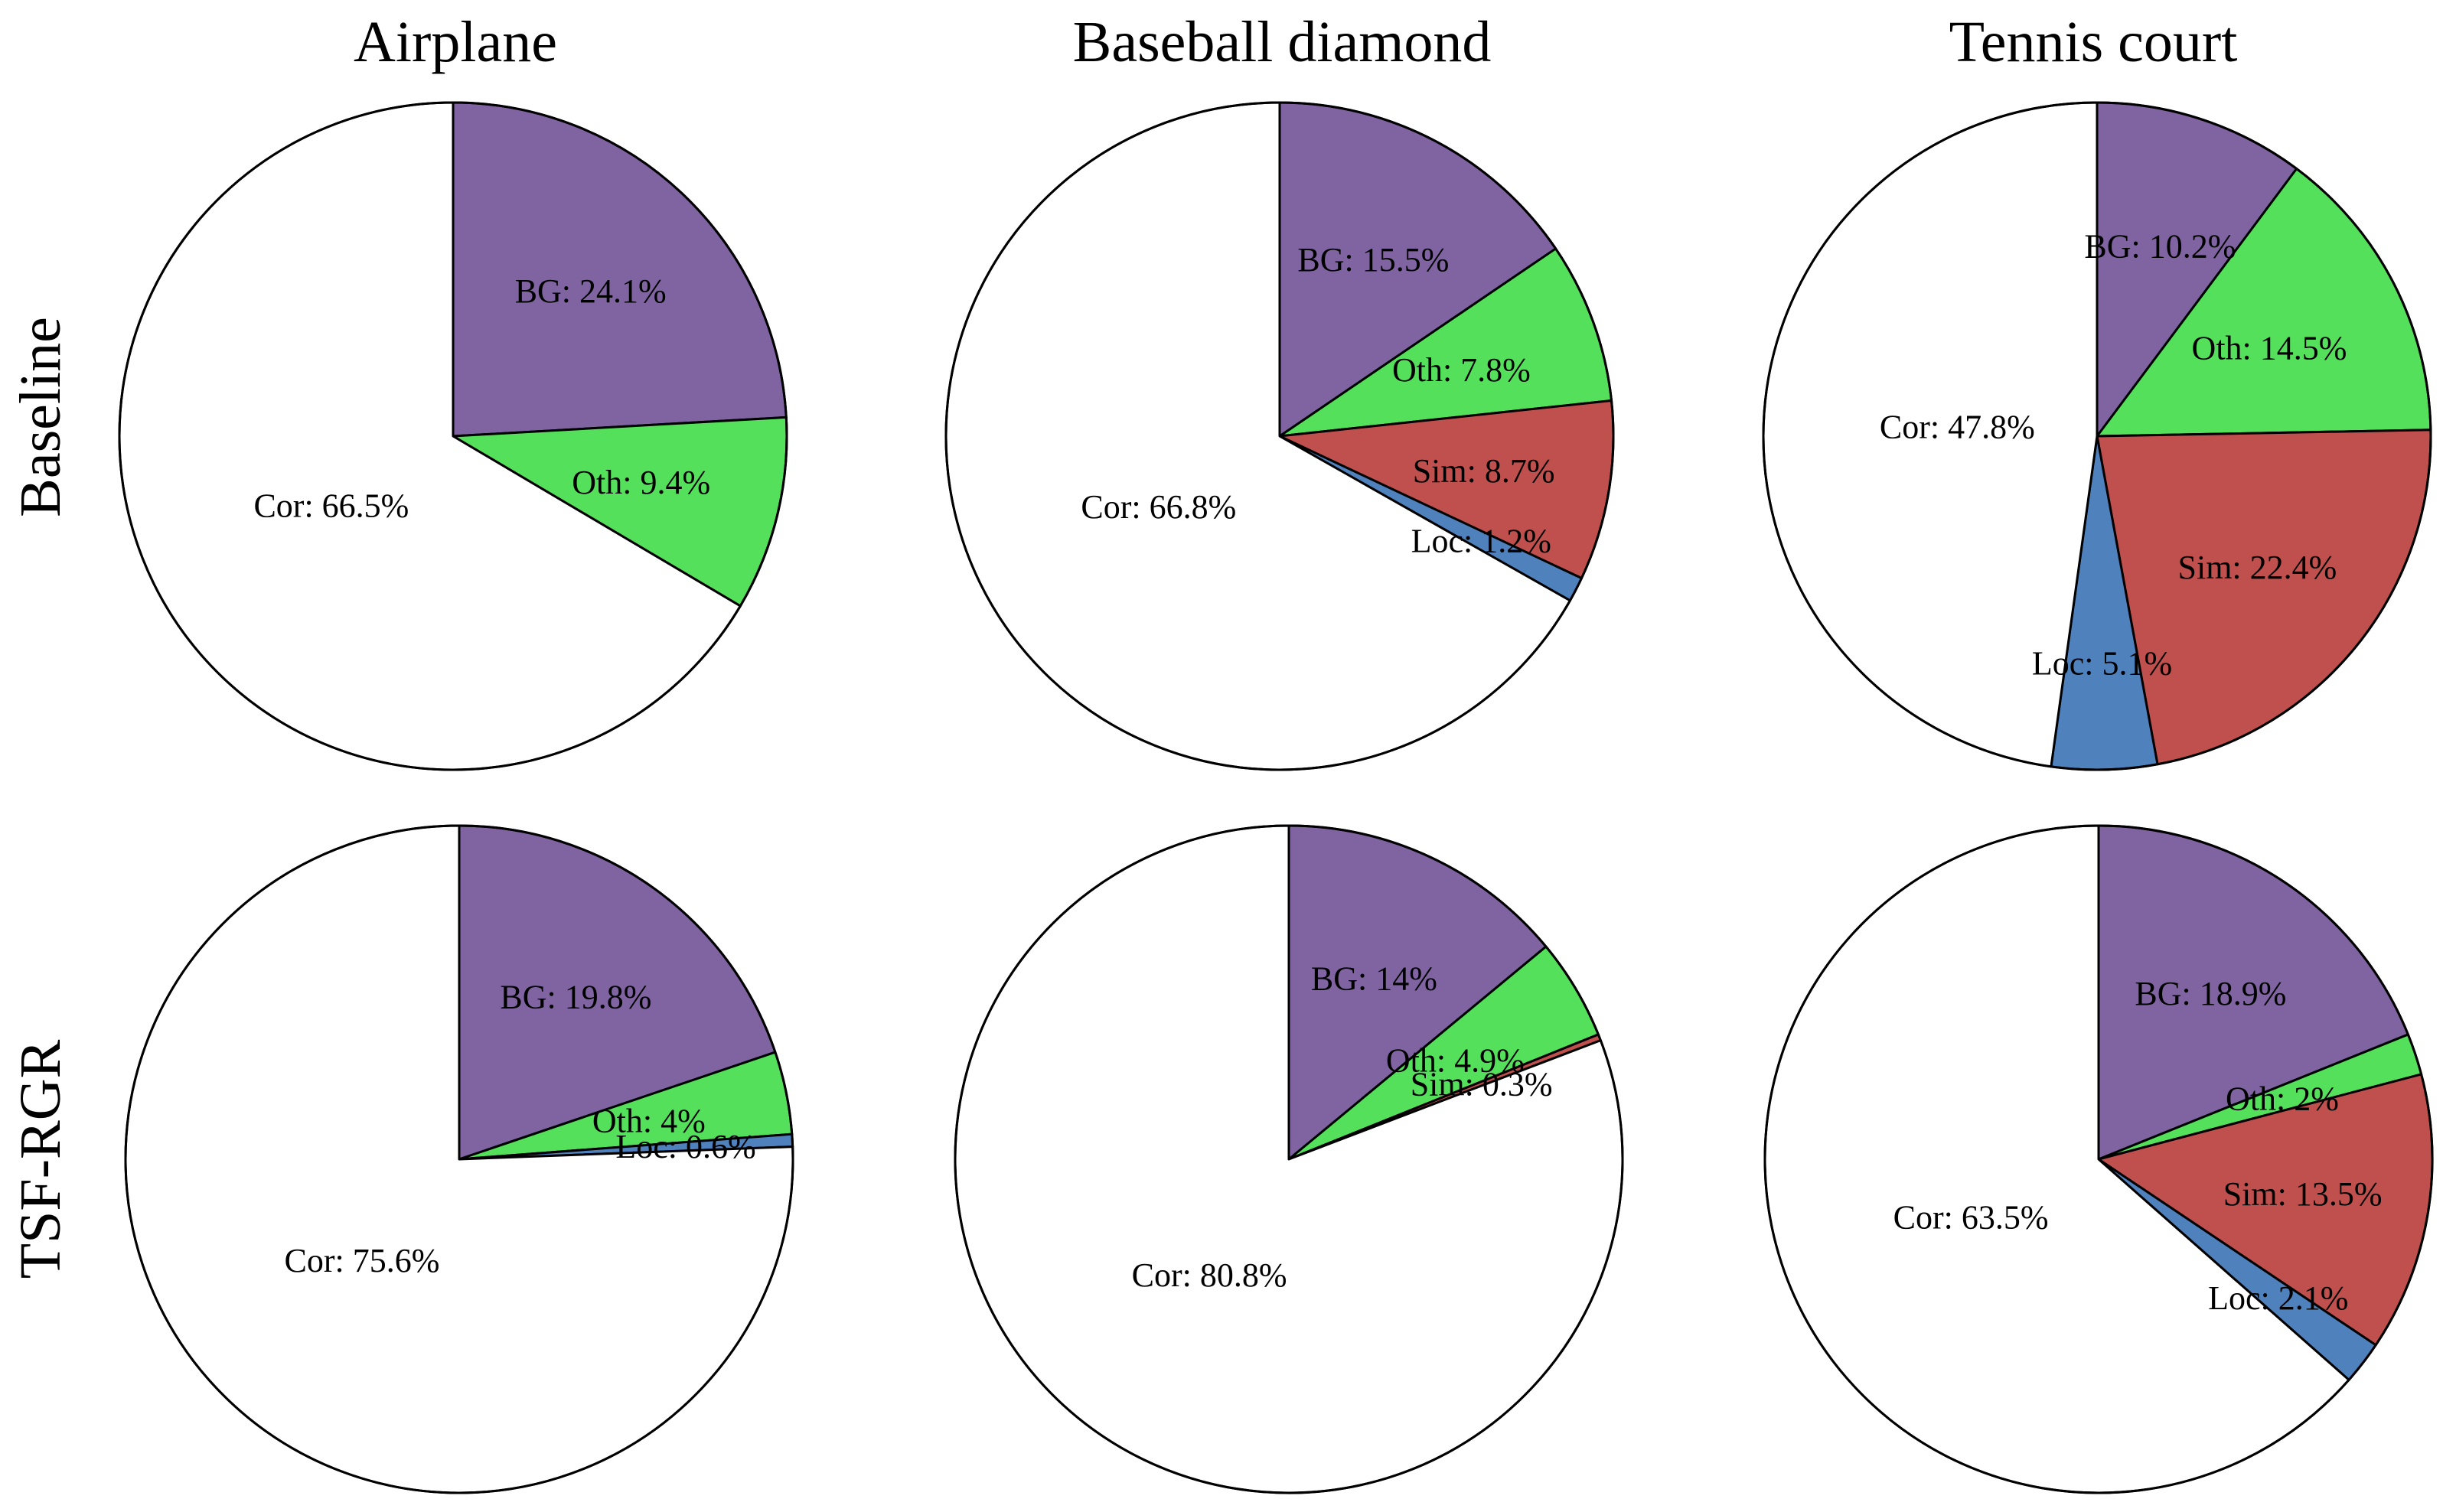 The width and height of the screenshot is (2443, 1512). What do you see at coordinates (1209, 1275) in the screenshot?
I see `slice-label: Cor: 80.8%` at bounding box center [1209, 1275].